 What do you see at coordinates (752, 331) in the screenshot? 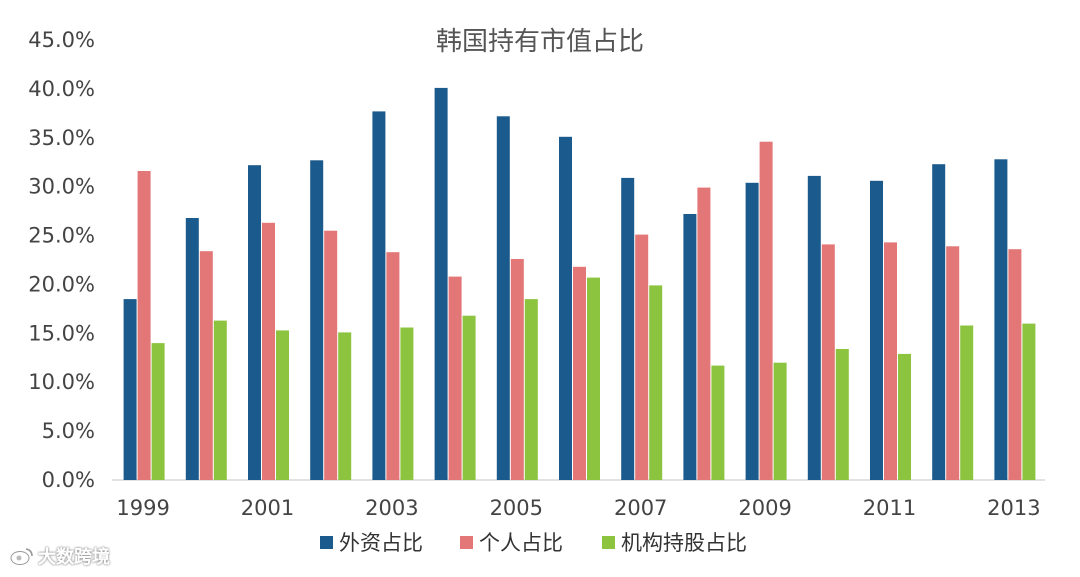
I see `bar-1-2009` at bounding box center [752, 331].